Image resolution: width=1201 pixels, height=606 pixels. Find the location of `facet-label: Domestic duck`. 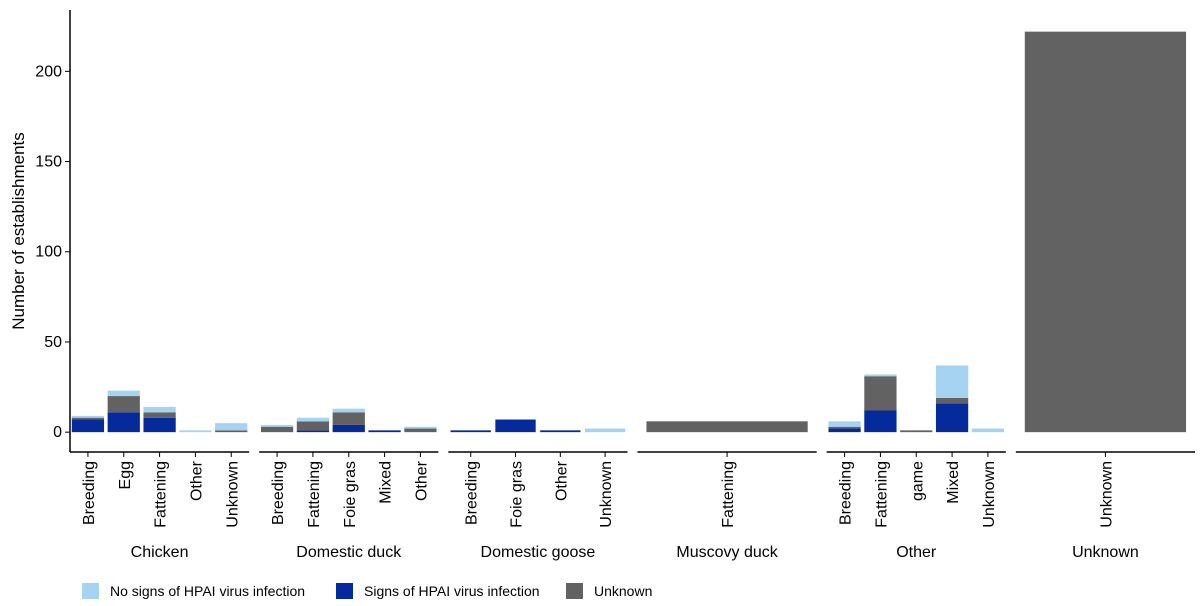

facet-label: Domestic duck is located at coordinates (349, 552).